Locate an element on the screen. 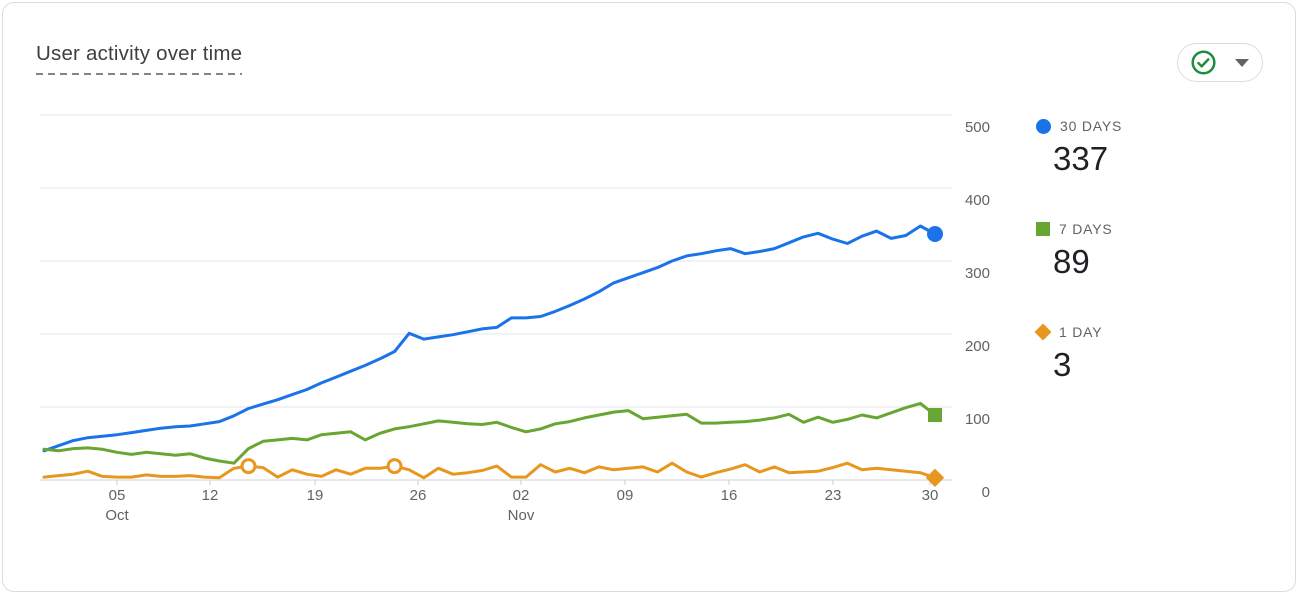  legend-value: 337 is located at coordinates (1081, 158).